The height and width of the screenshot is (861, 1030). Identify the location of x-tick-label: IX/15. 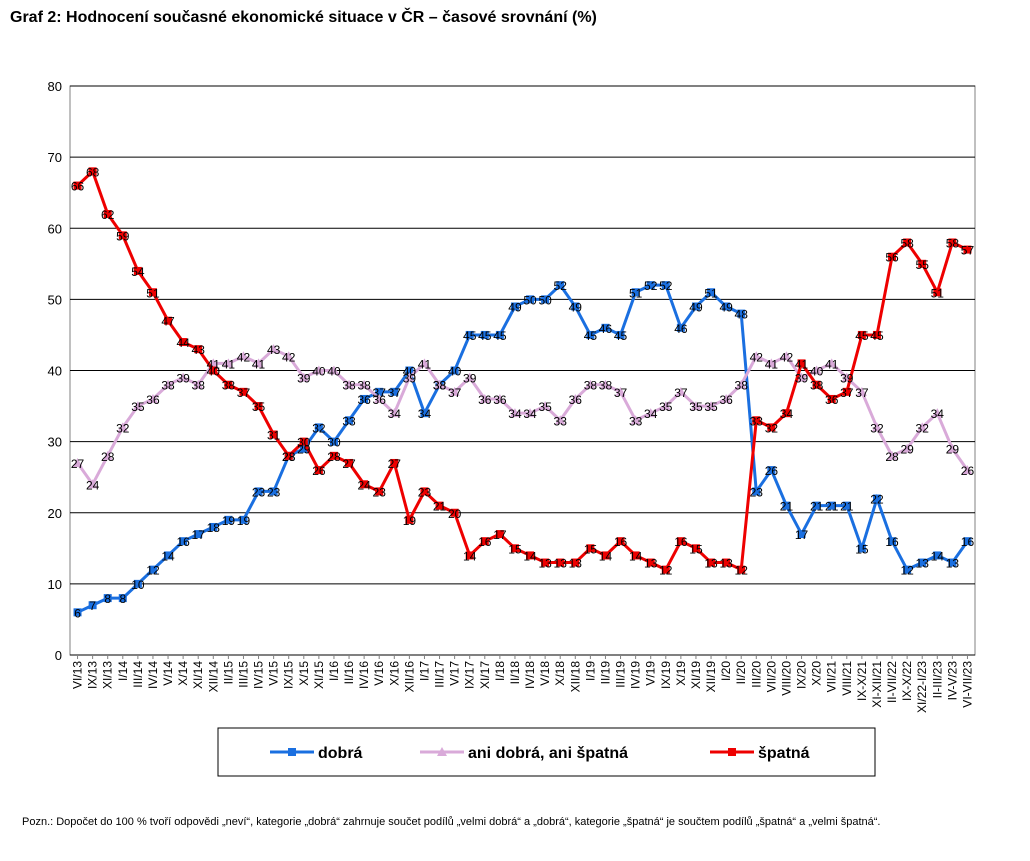
(289, 675).